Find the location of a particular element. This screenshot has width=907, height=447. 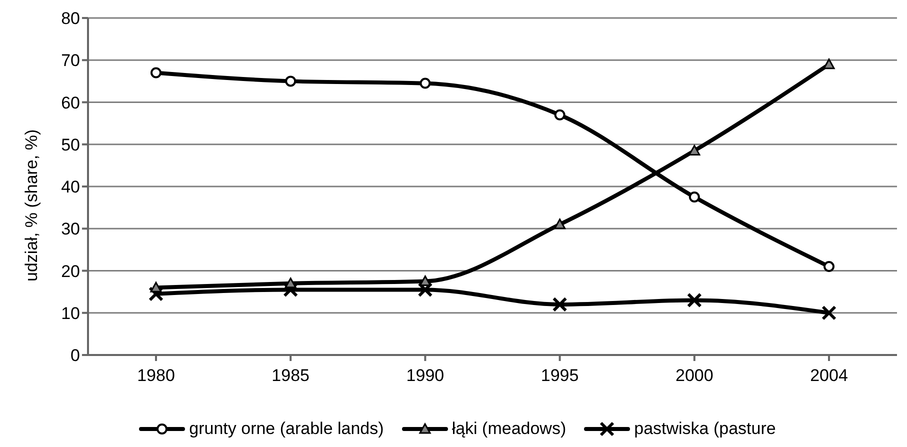

y-tick-label: 40 is located at coordinates (70, 187).